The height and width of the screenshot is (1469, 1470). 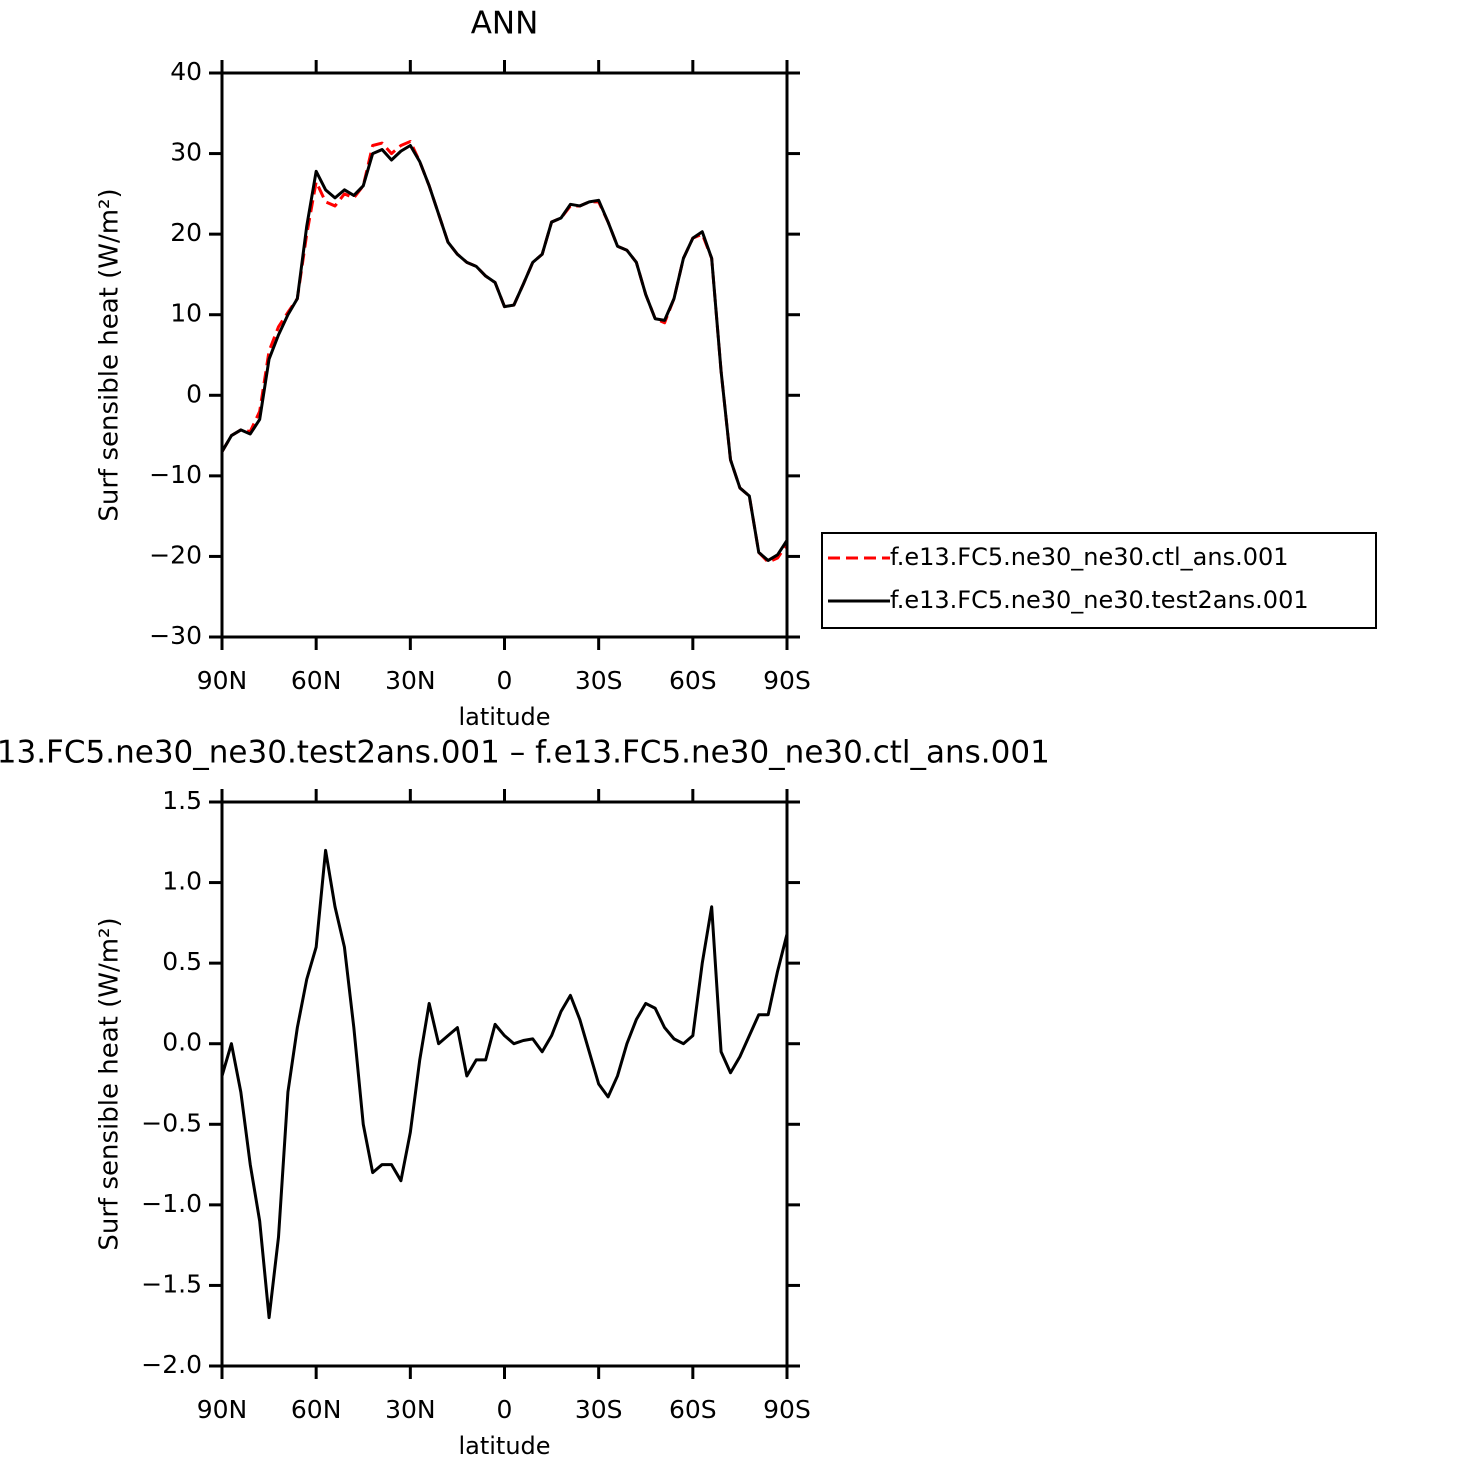 I want to click on y-tick-label: −2.0, so click(x=171, y=1364).